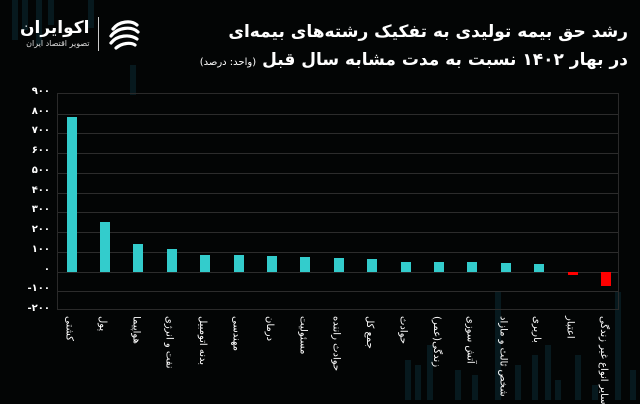 The height and width of the screenshot is (404, 640). What do you see at coordinates (40, 190) in the screenshot?
I see `y-tick-label: ۴۰۰` at bounding box center [40, 190].